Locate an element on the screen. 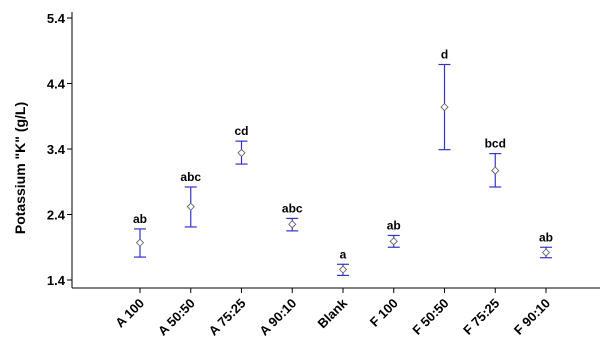  y-axis: 1.4 2.4 3.4 4.4 5.4 is located at coordinates (60, 149).